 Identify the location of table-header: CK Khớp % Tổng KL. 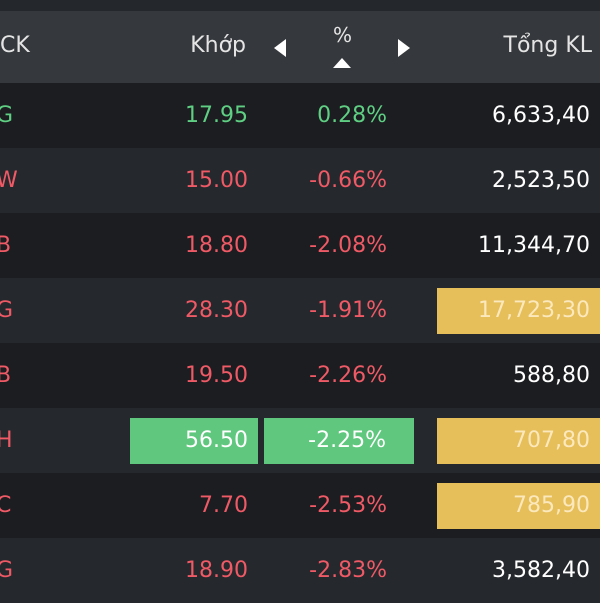
(300, 47).